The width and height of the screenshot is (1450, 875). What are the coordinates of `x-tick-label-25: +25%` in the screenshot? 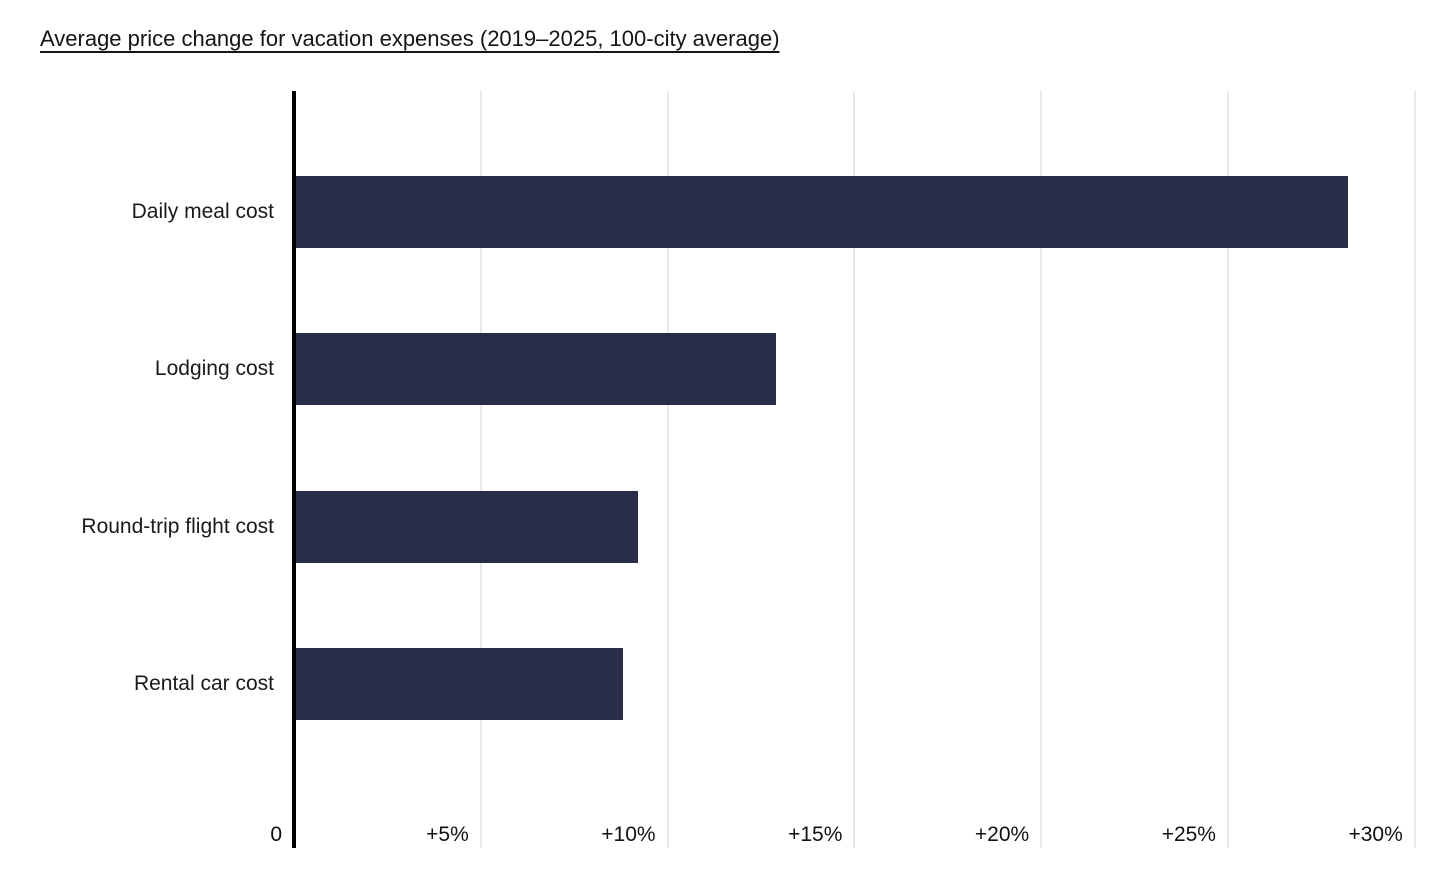 It's located at (1188, 834).